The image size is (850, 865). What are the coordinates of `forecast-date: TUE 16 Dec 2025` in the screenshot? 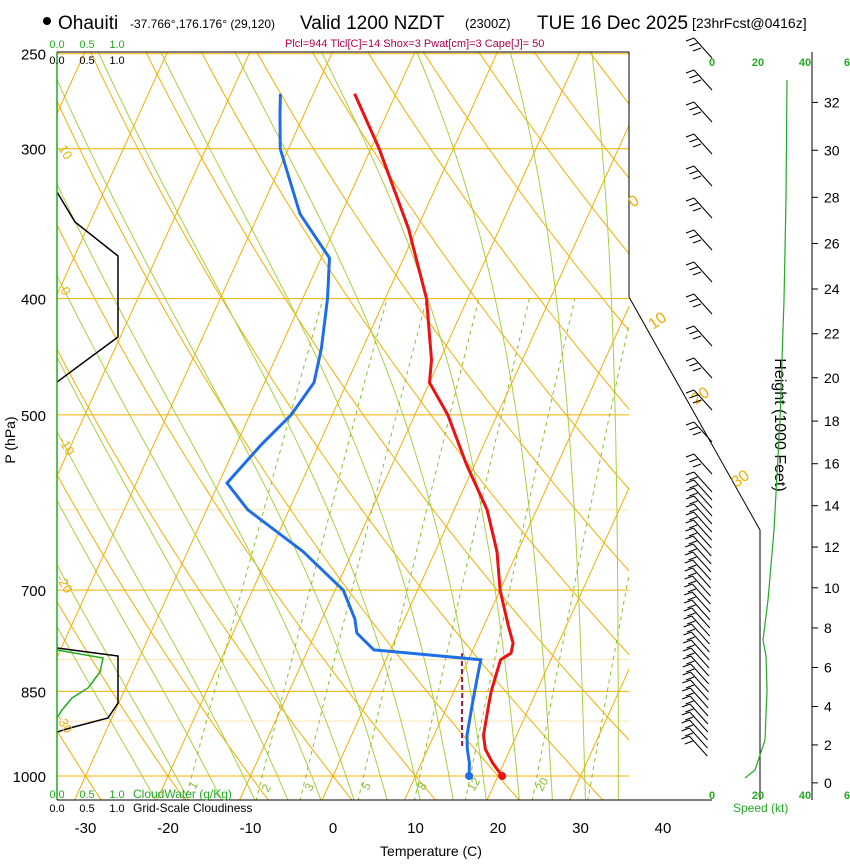 It's located at (612, 23).